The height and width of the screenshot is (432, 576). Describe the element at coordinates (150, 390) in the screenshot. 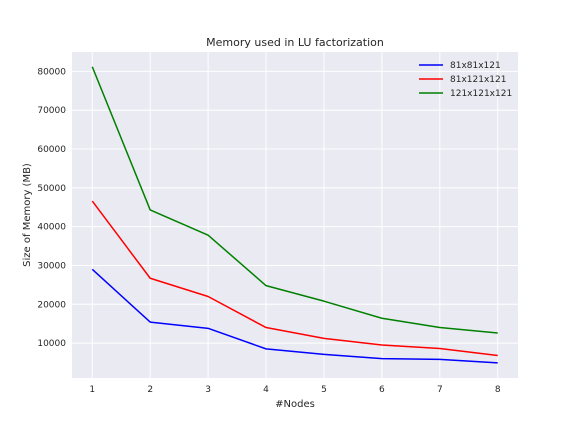

I see `x-tick-label: 2` at that location.